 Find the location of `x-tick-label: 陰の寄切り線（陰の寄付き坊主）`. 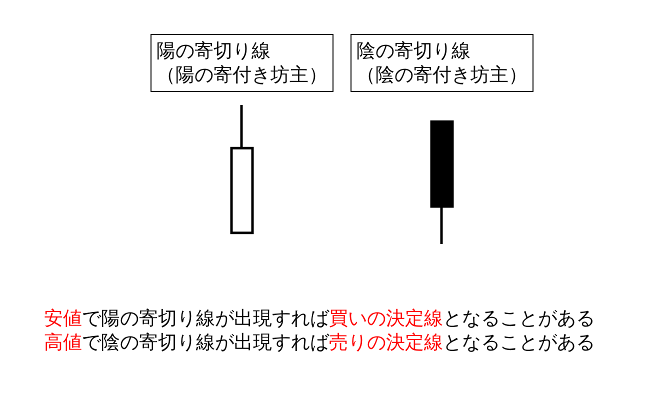

x-tick-label: 陰の寄切り線（陰の寄付き坊主） is located at coordinates (442, 63).